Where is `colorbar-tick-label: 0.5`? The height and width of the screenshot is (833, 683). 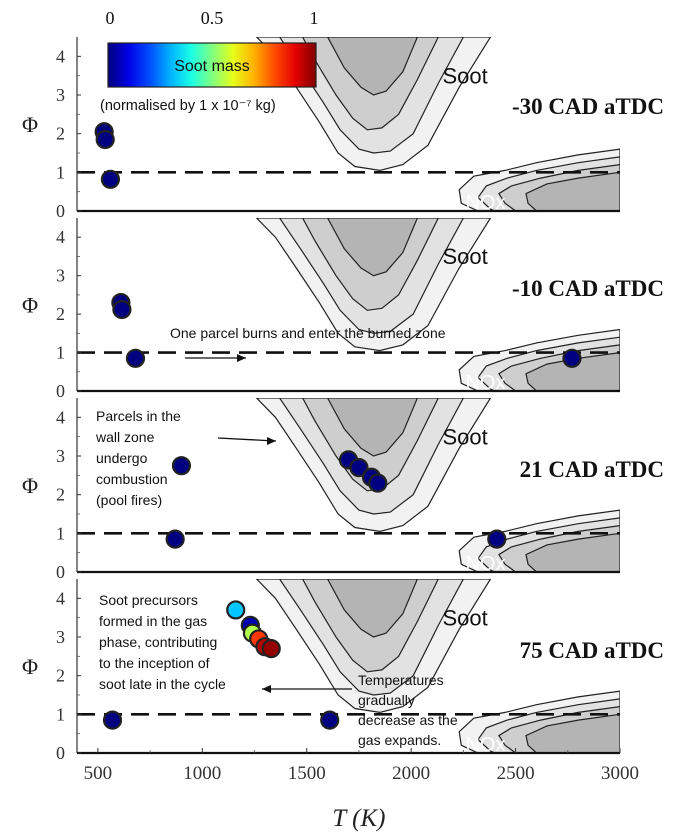
colorbar-tick-label: 0.5 is located at coordinates (212, 18).